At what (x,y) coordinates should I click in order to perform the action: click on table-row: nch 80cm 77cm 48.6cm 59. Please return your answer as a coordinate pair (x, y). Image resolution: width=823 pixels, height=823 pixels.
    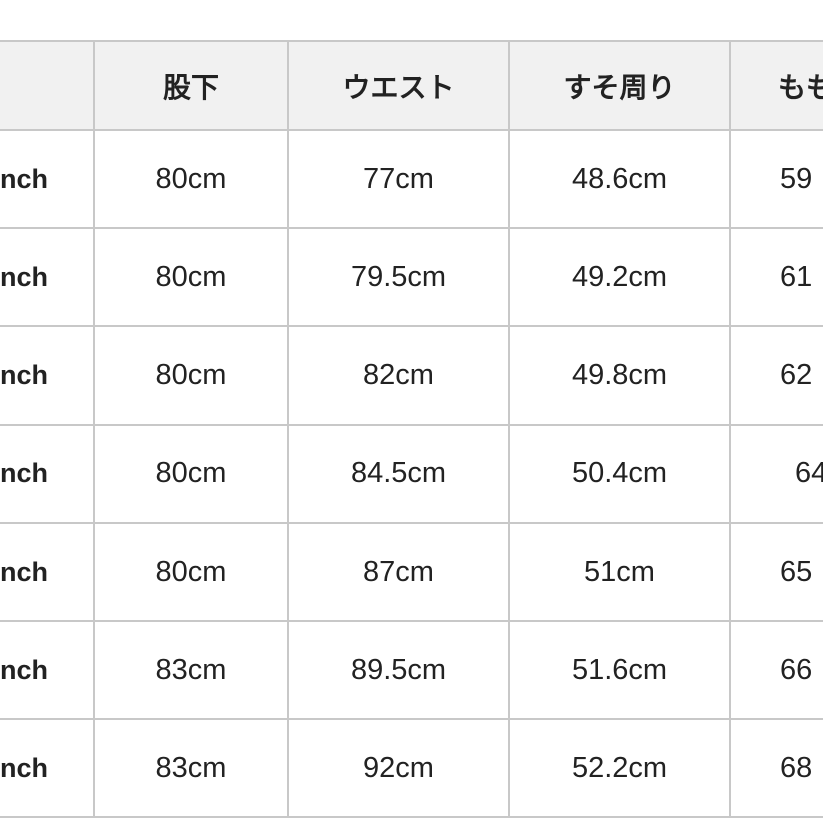
    Looking at the image, I should click on (411, 178).